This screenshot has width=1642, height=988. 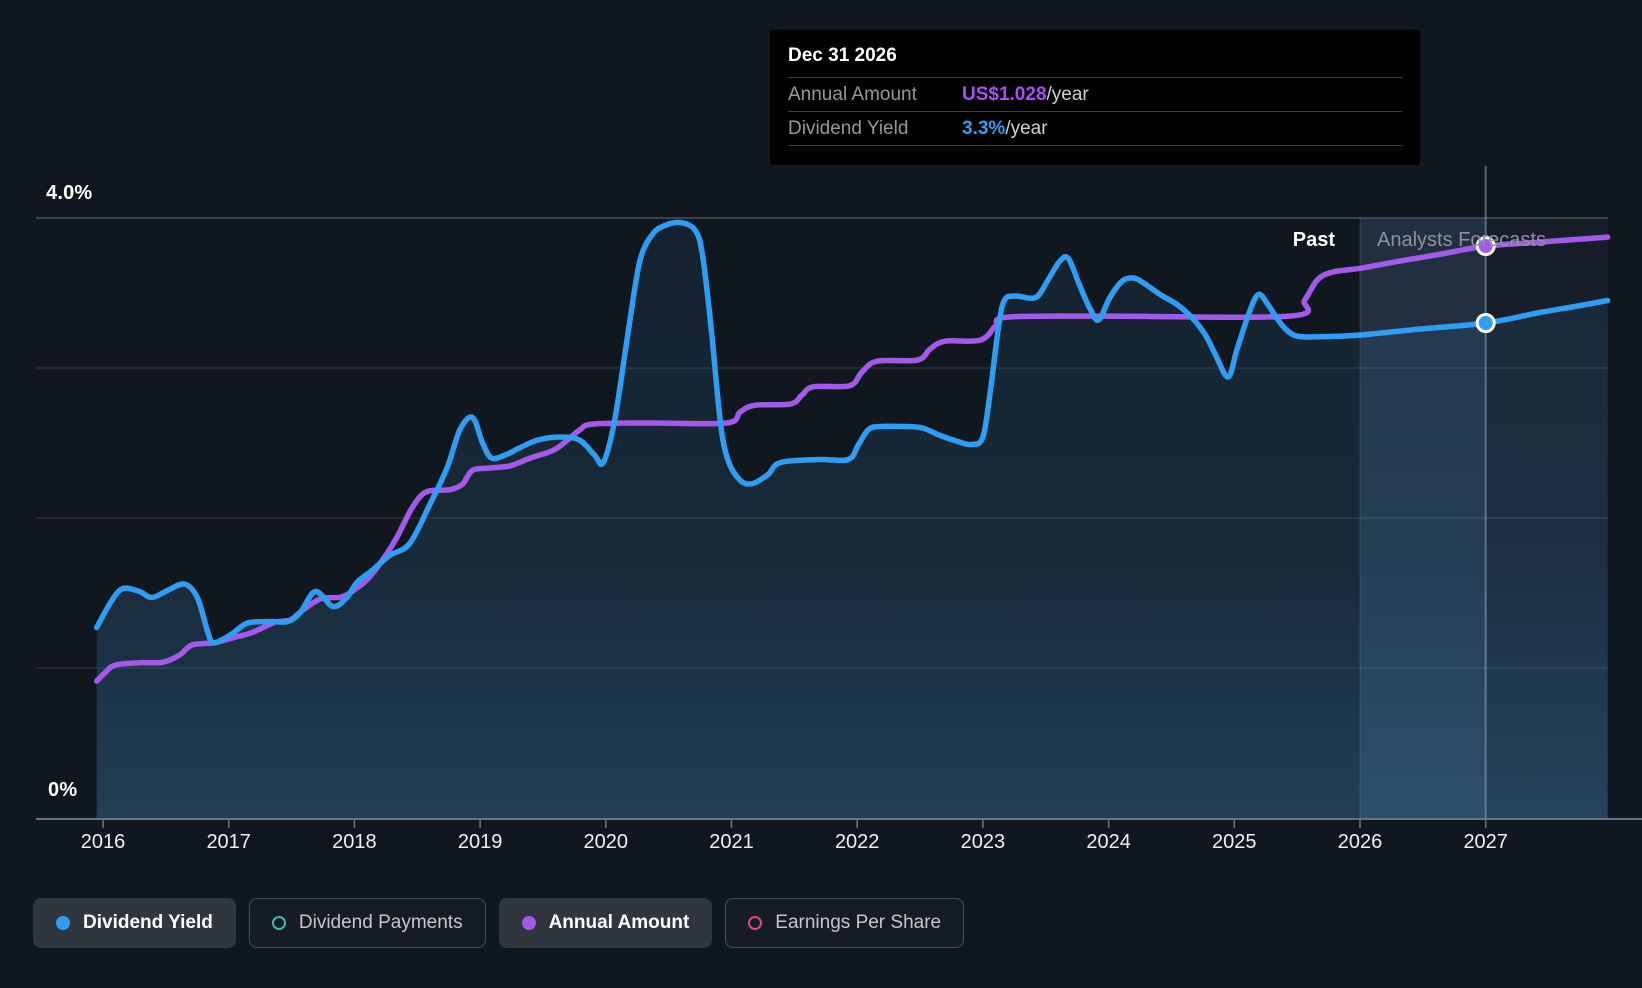 What do you see at coordinates (1313, 240) in the screenshot?
I see `past-label: Past` at bounding box center [1313, 240].